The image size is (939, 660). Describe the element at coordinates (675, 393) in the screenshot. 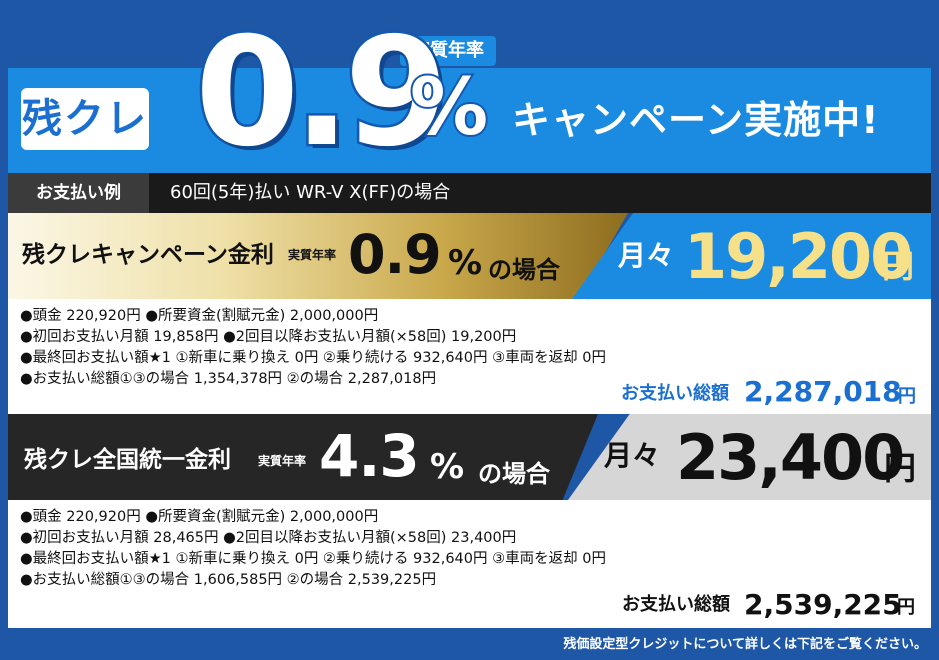

I see `campaign-total-label: お支払い総額` at that location.